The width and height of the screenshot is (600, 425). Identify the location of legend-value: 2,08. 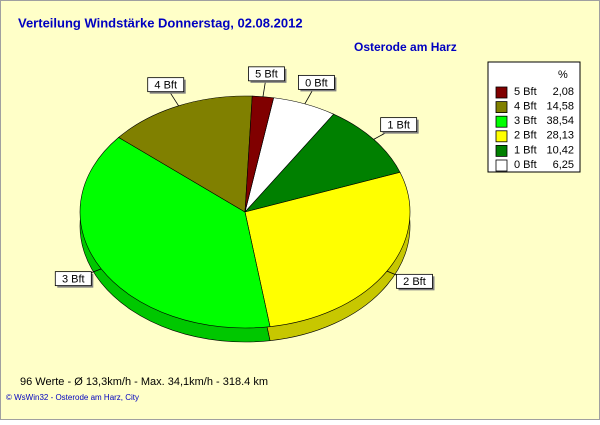
(563, 92).